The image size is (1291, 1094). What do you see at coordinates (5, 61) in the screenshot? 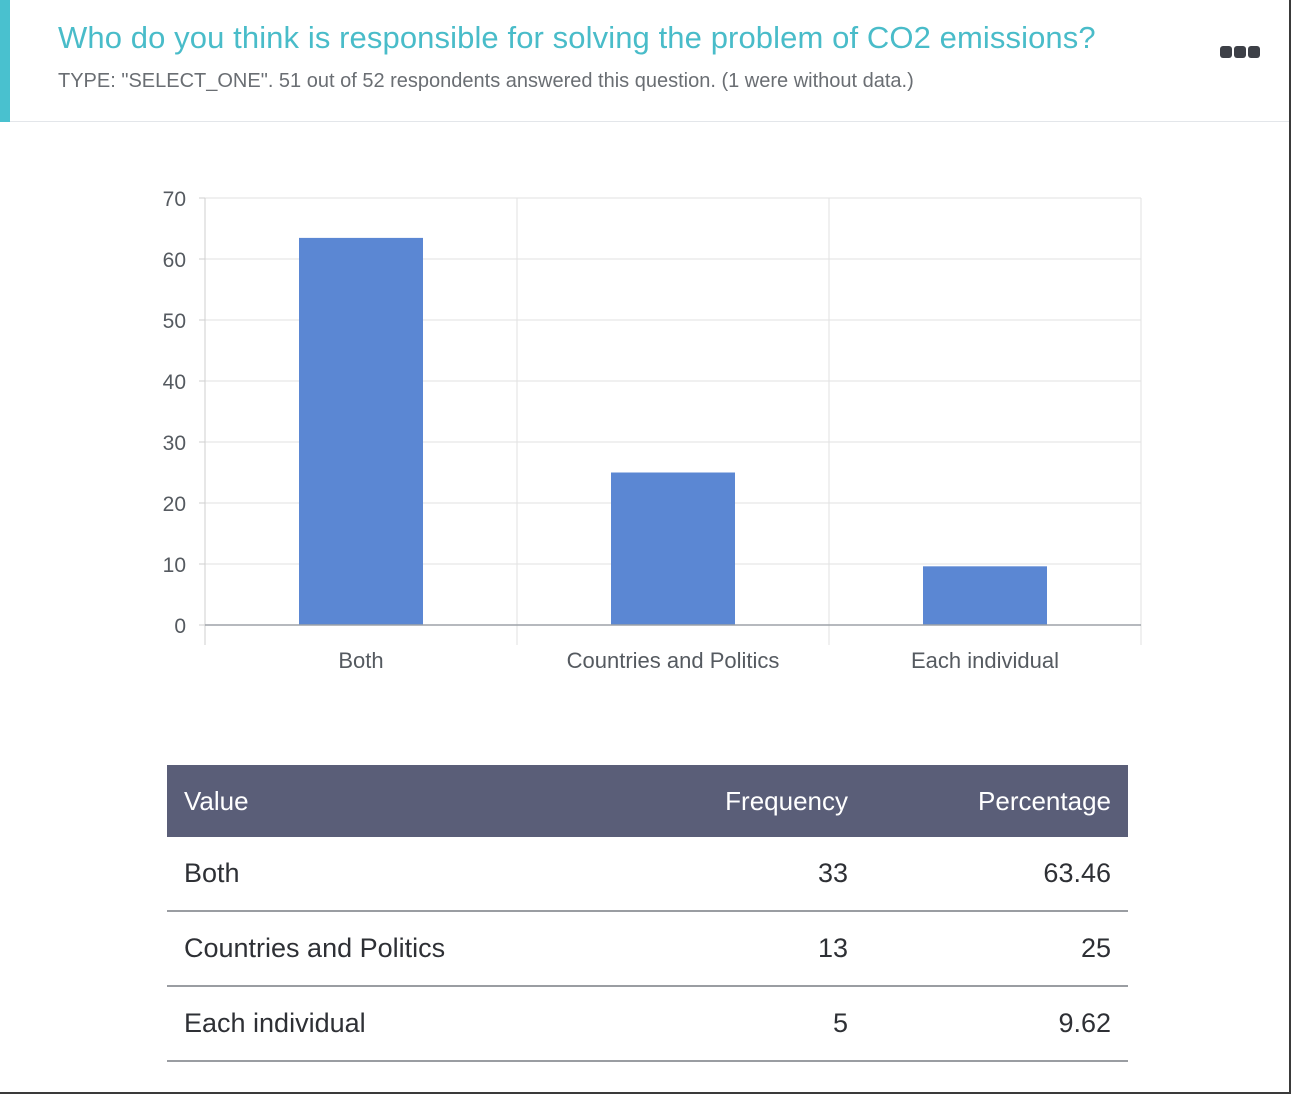
I see `accent-bar` at bounding box center [5, 61].